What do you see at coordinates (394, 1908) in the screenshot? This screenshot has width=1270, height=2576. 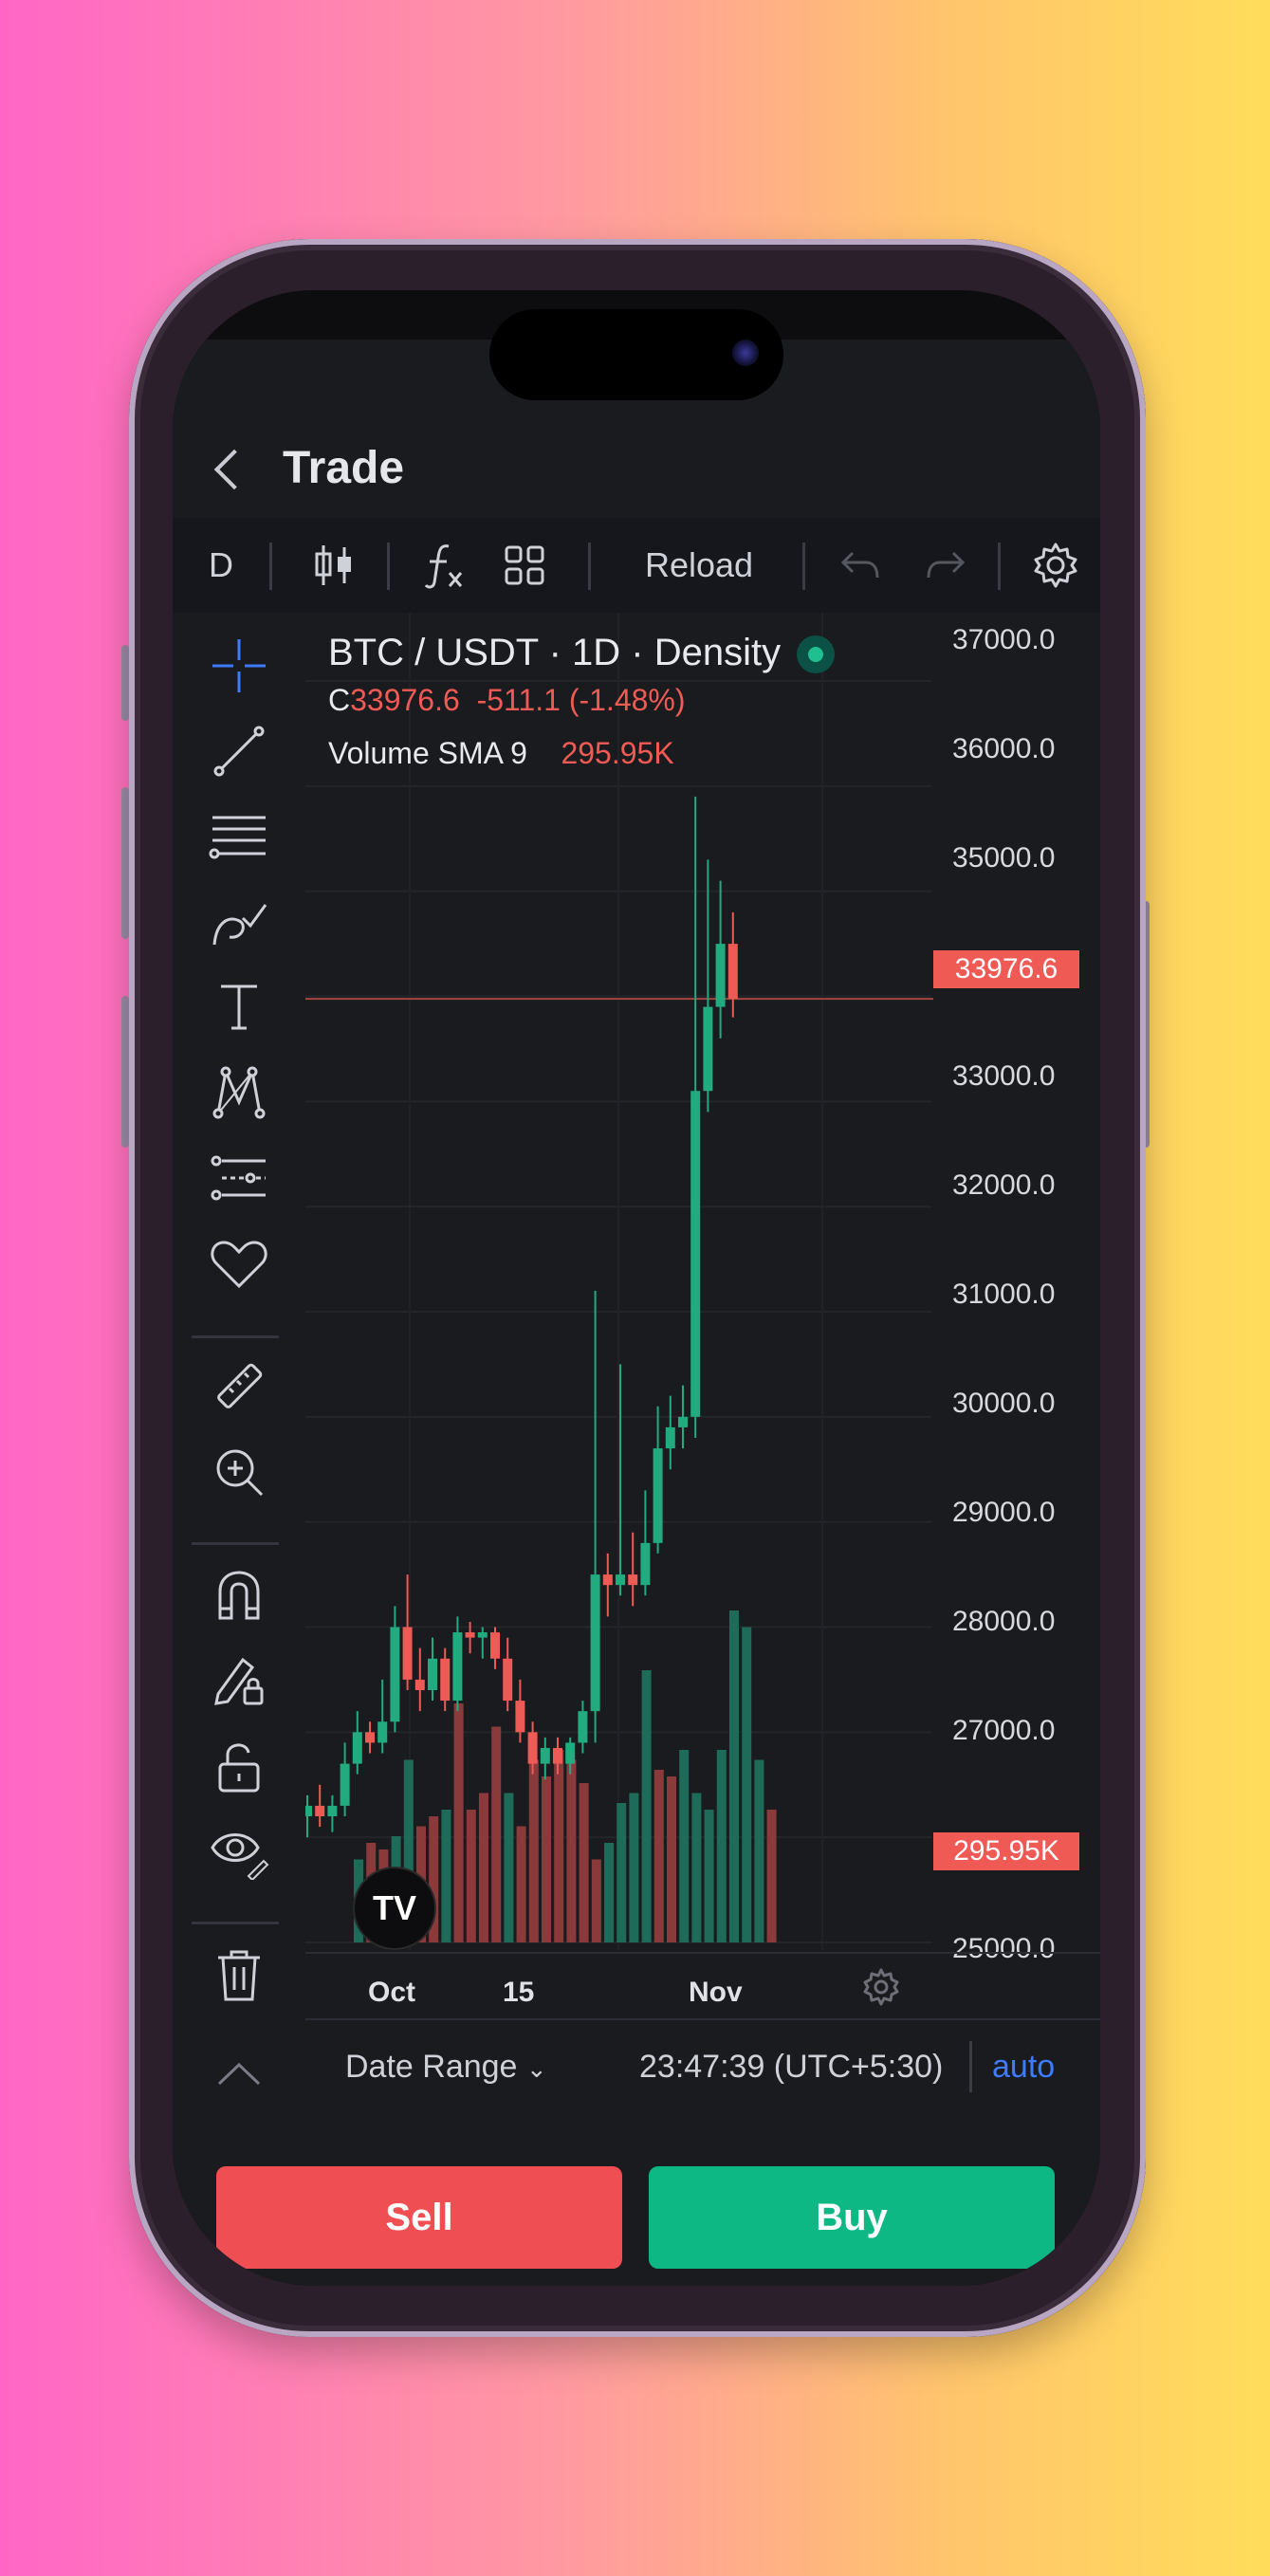 I see `tradingview-logo: TV` at bounding box center [394, 1908].